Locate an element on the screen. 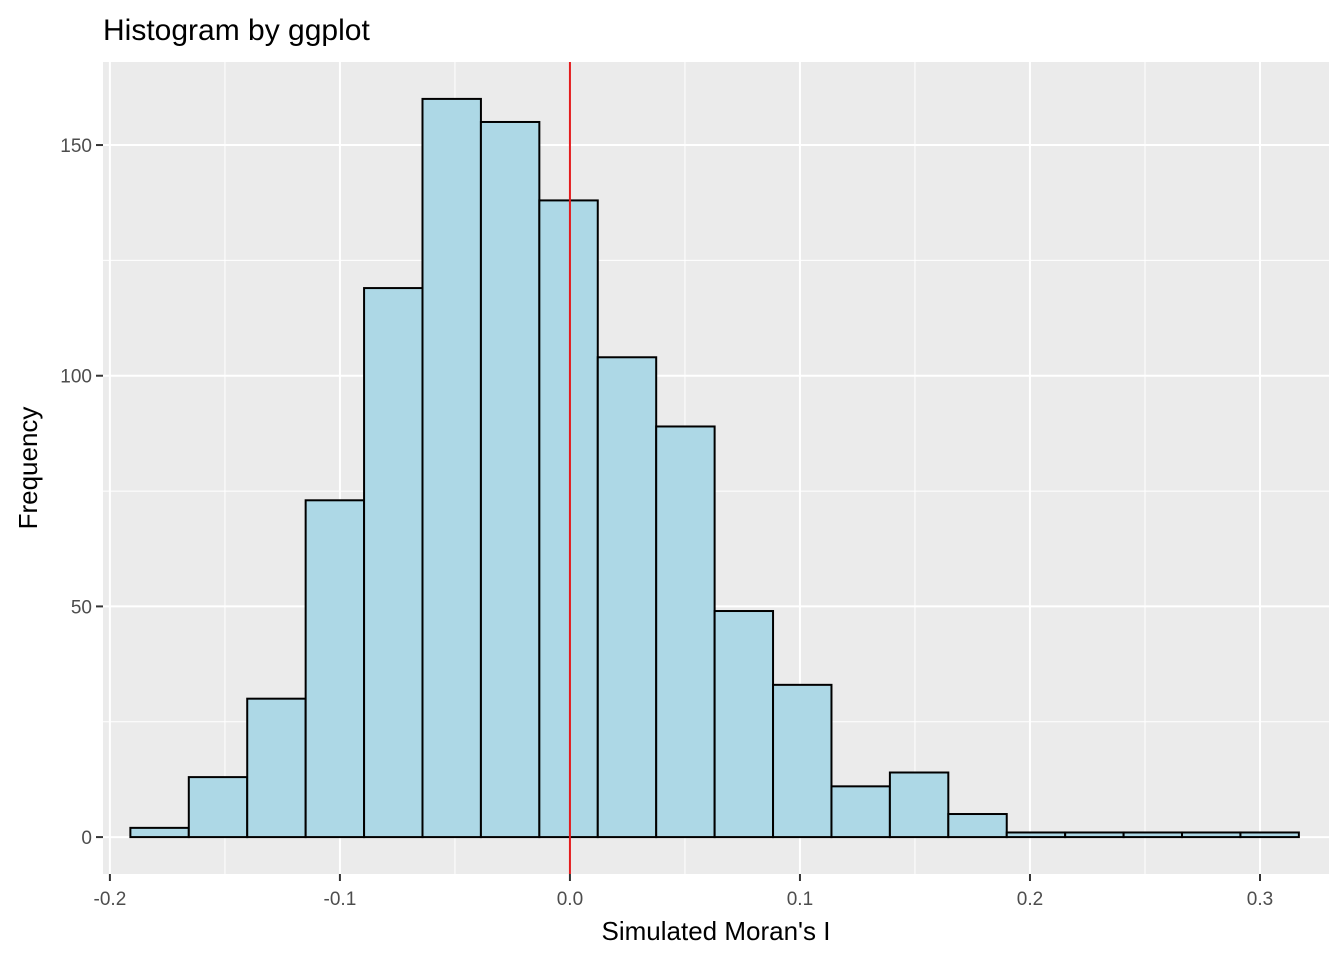  y-tick-label: 50 is located at coordinates (81, 607).